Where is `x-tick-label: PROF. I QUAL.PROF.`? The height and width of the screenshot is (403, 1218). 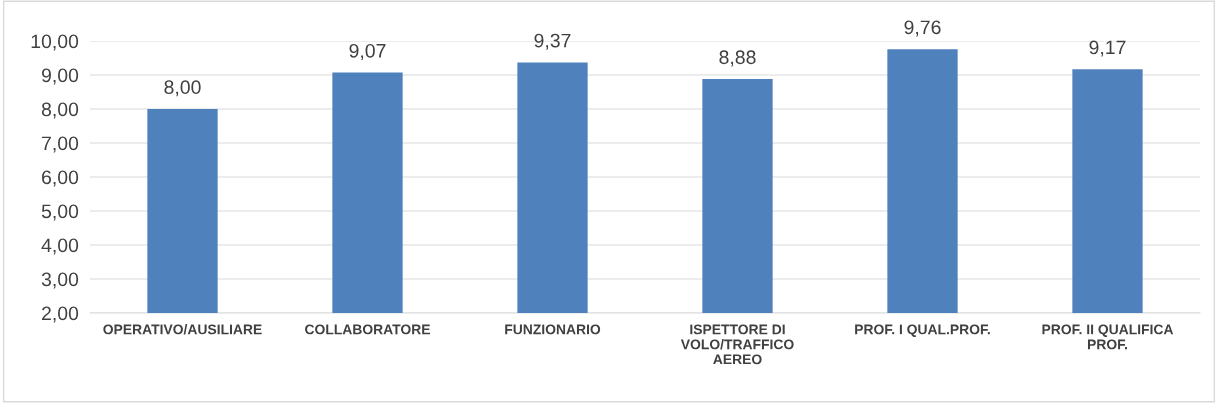
x-tick-label: PROF. I QUAL.PROF. is located at coordinates (922, 330).